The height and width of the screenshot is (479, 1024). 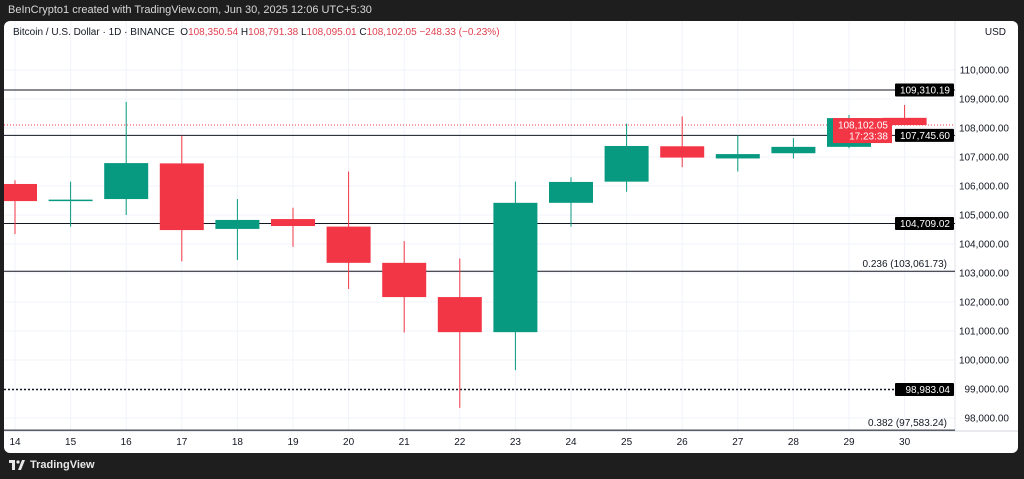 What do you see at coordinates (273, 32) in the screenshot?
I see `high-value: 108,791.38` at bounding box center [273, 32].